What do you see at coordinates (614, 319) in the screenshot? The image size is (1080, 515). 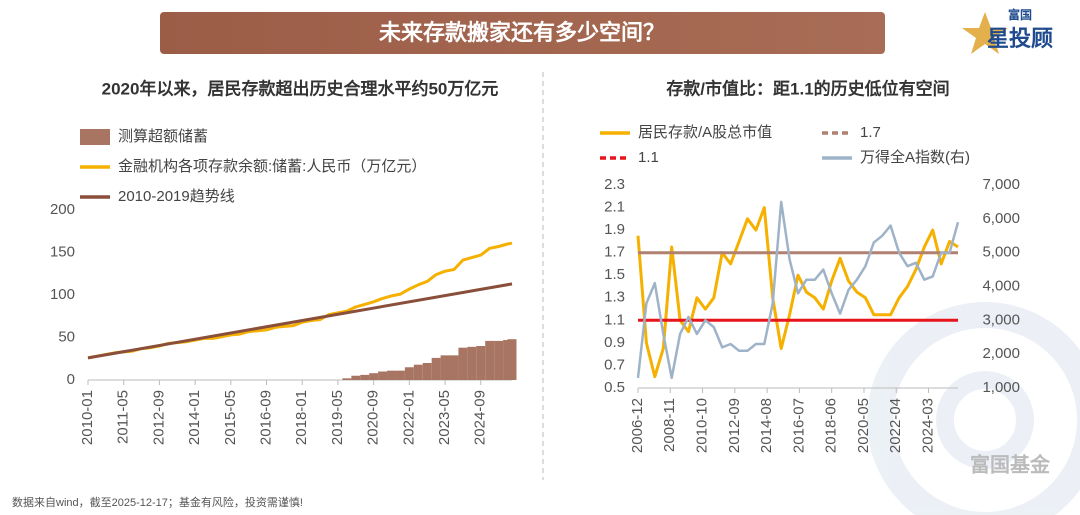 I see `y-tick-label: 1.1` at bounding box center [614, 319].